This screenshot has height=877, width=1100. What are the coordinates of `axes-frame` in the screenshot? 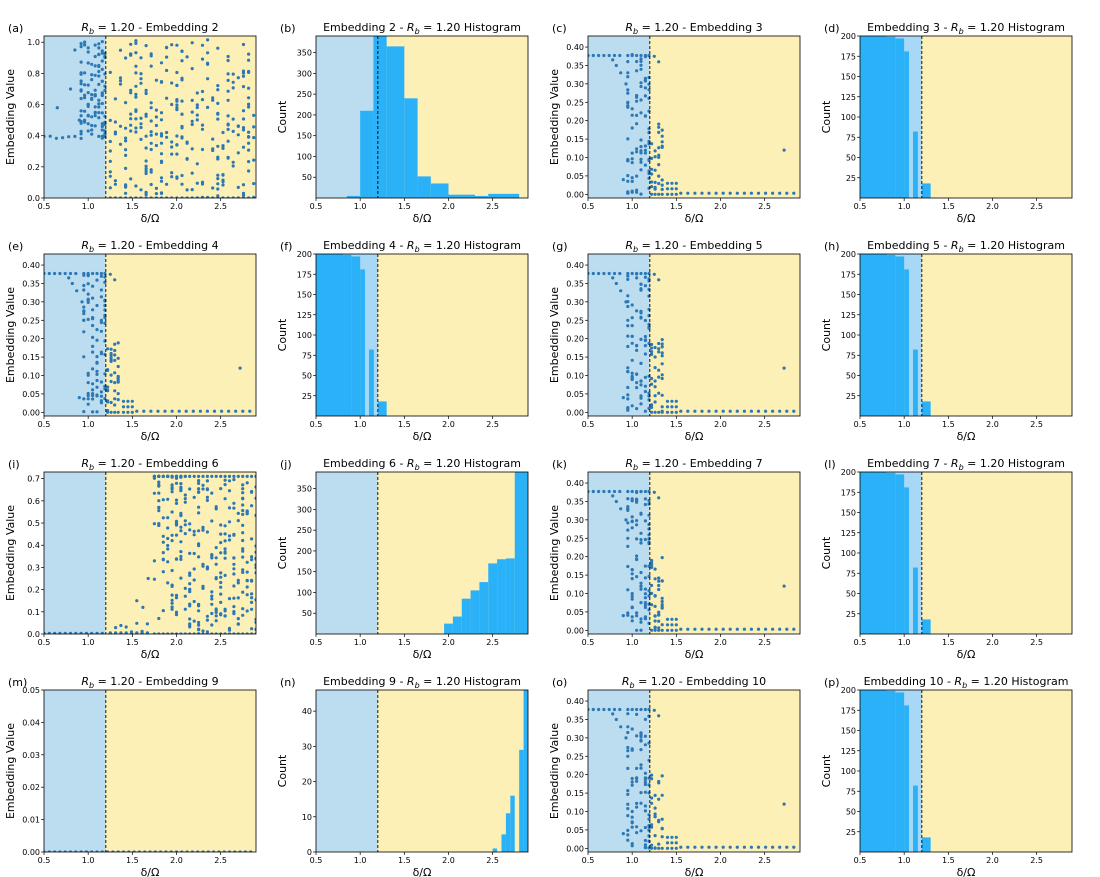 It's located at (422, 553).